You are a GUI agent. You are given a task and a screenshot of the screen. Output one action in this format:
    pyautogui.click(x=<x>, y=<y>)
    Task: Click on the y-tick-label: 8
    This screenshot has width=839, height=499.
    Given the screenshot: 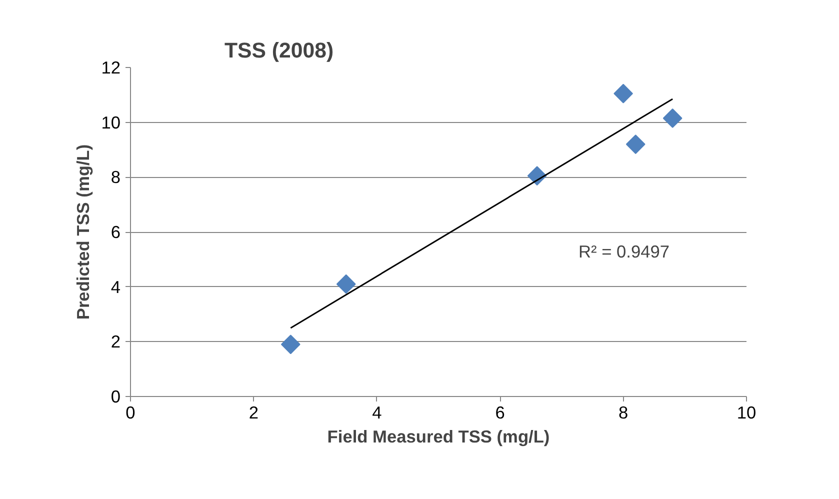 What is the action you would take?
    pyautogui.click(x=115, y=177)
    